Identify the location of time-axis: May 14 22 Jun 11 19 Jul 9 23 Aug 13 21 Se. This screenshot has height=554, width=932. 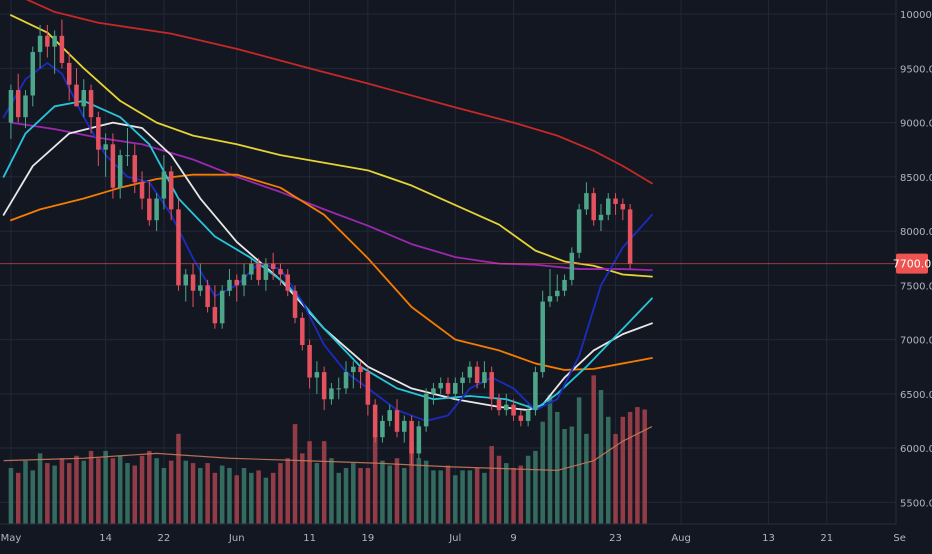
(453, 538).